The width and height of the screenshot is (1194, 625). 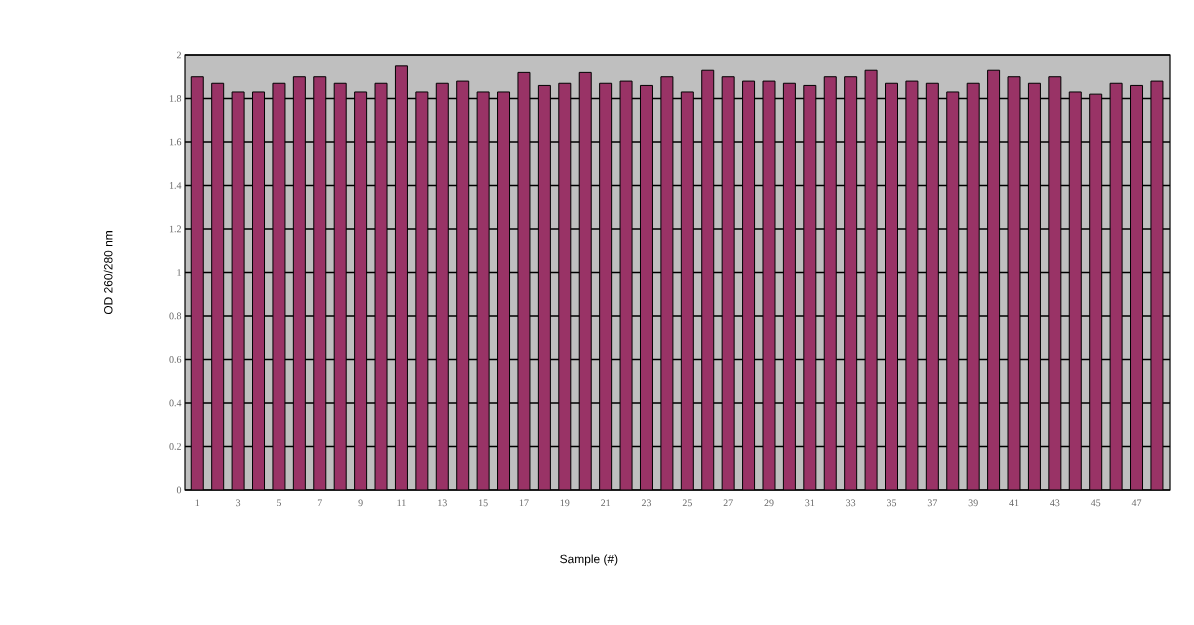 What do you see at coordinates (360, 503) in the screenshot?
I see `x-tick-label: 9` at bounding box center [360, 503].